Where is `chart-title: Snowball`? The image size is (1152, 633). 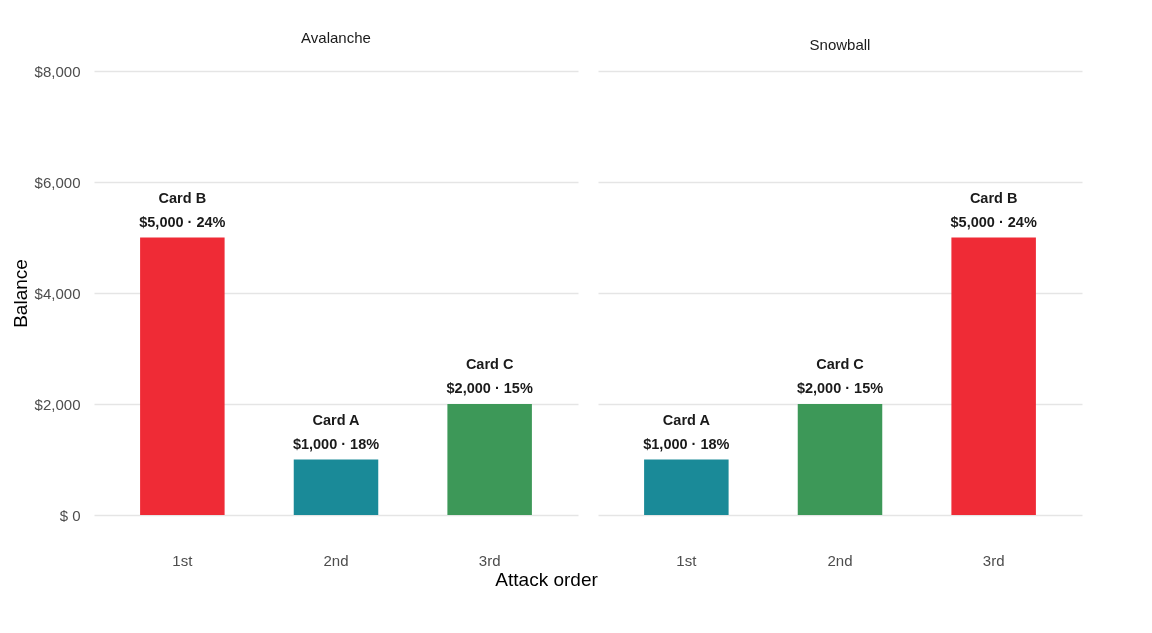 chart-title: Snowball is located at coordinates (840, 44).